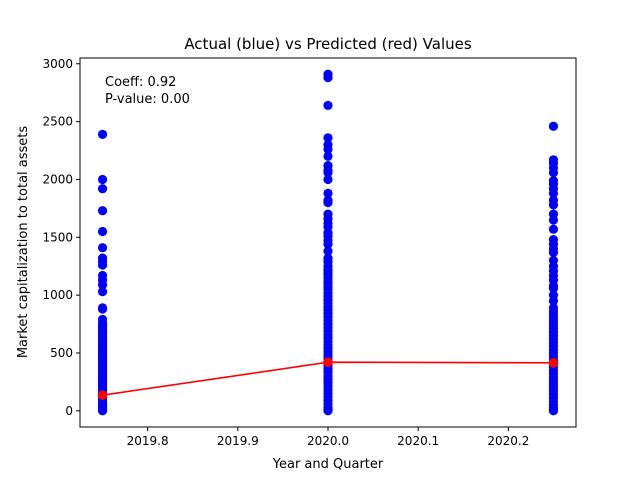  I want to click on y-tick-label: 2500, so click(57, 122).